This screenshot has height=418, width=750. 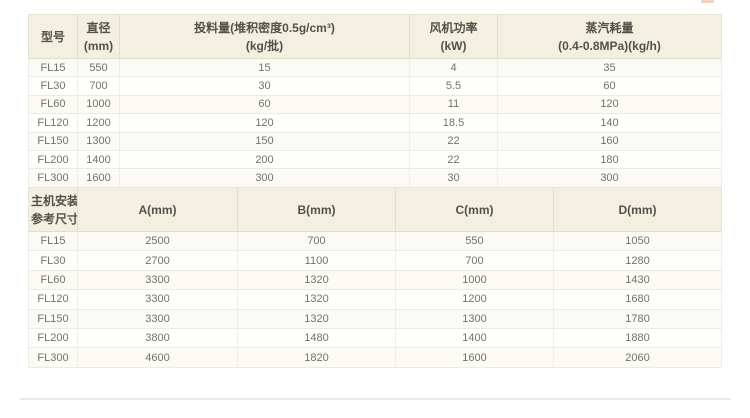 What do you see at coordinates (638, 242) in the screenshot?
I see `table-cell: 1050` at bounding box center [638, 242].